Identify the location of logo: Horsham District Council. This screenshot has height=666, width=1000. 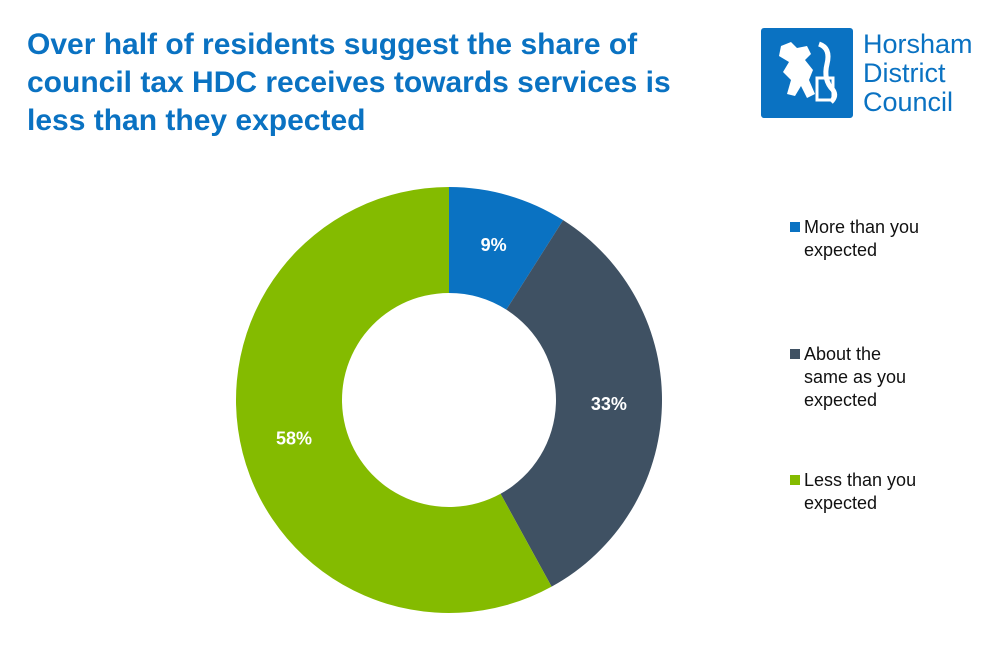
(876, 74).